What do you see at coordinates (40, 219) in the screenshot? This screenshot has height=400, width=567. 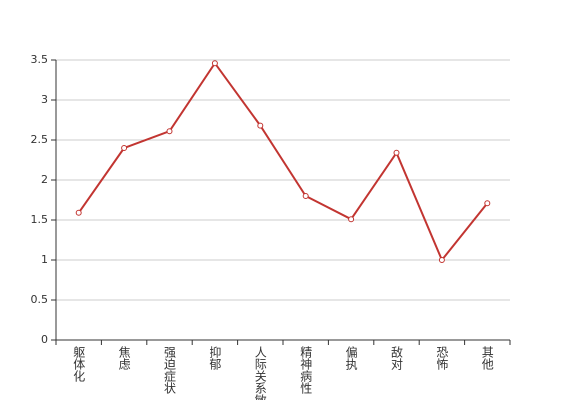 I see `y-tick-label: 1.5` at bounding box center [40, 219].